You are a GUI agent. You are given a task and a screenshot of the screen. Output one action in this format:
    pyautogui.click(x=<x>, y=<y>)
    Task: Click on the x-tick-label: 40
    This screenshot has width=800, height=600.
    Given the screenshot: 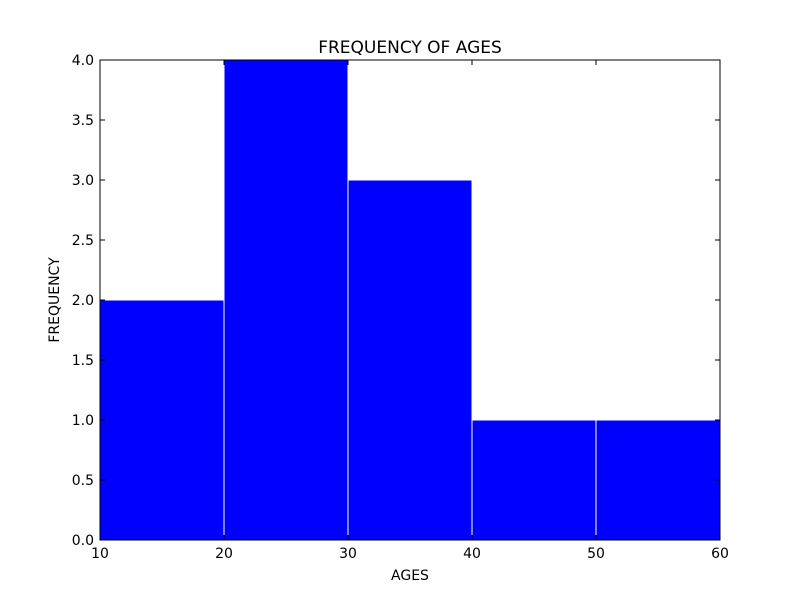 What is the action you would take?
    pyautogui.click(x=472, y=554)
    